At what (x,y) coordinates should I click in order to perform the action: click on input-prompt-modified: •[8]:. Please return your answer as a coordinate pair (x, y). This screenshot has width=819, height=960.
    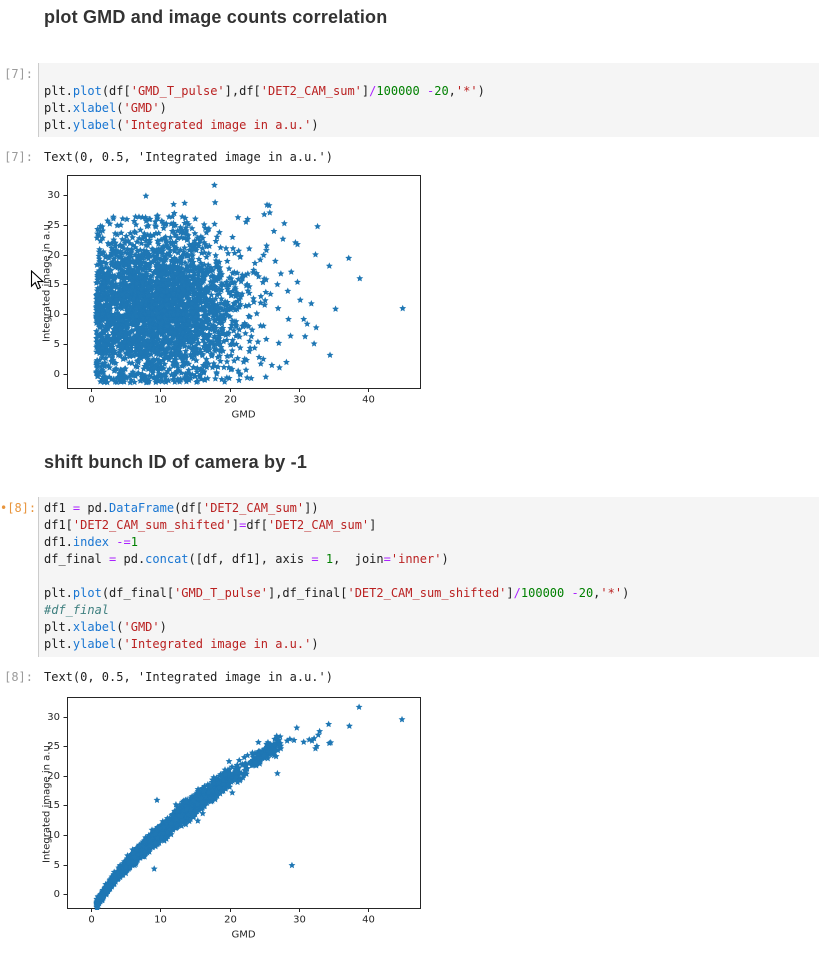
    Looking at the image, I should click on (18, 508).